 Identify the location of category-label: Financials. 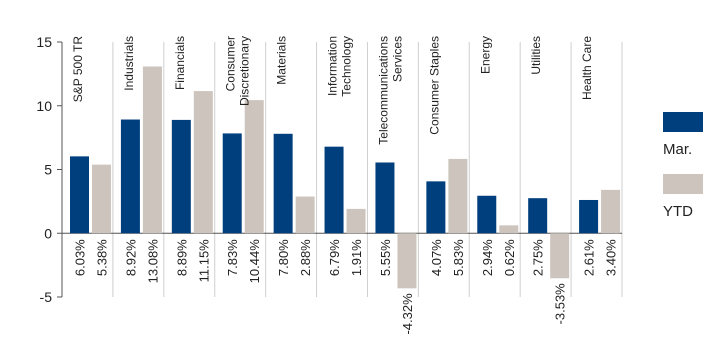
(180, 63).